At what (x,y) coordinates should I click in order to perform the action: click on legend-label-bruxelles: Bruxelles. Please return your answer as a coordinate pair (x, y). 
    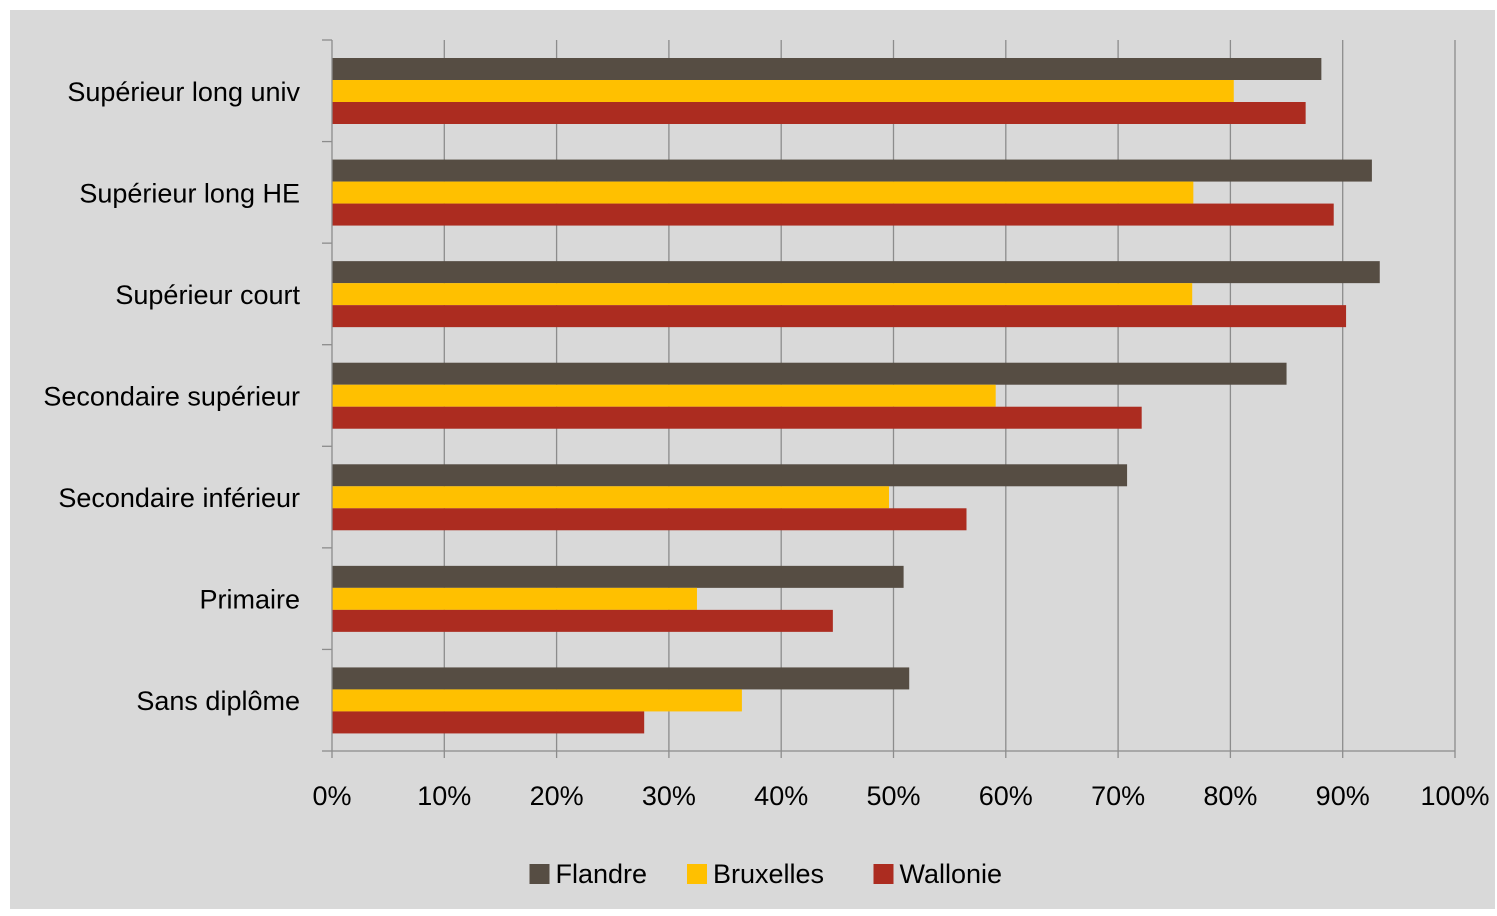
    Looking at the image, I should click on (768, 874).